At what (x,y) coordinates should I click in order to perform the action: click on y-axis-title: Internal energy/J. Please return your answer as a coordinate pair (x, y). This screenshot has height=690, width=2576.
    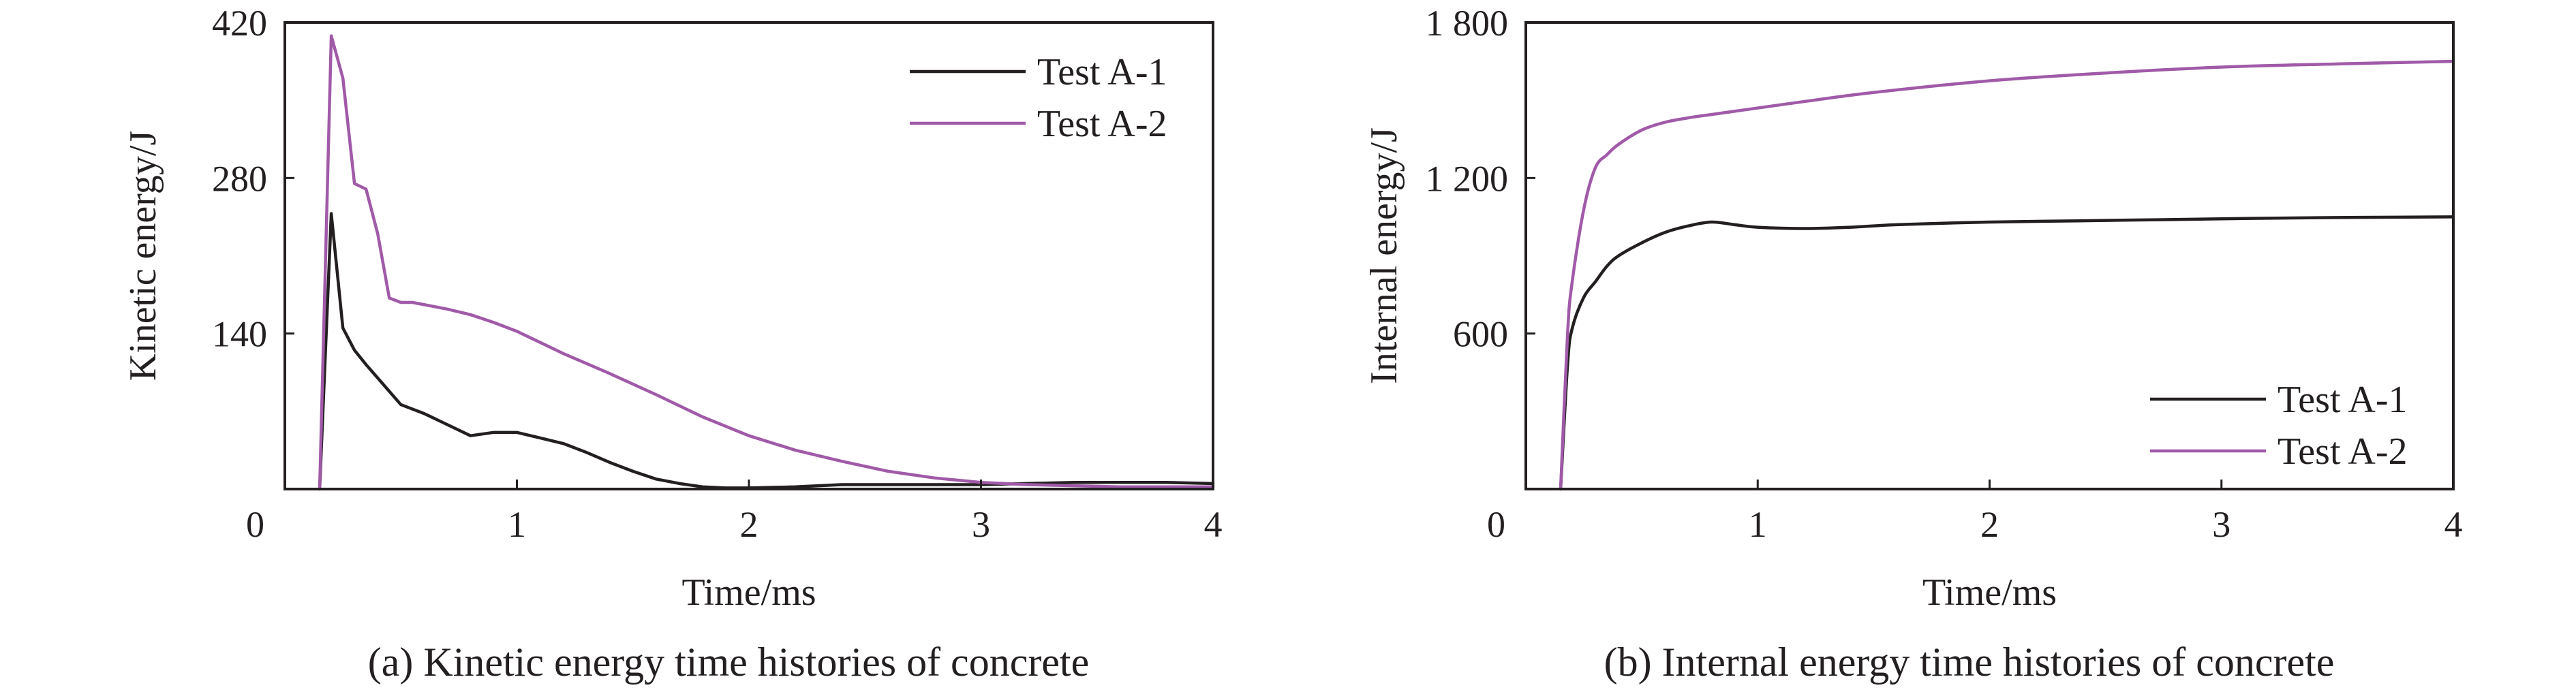
    Looking at the image, I should click on (1384, 256).